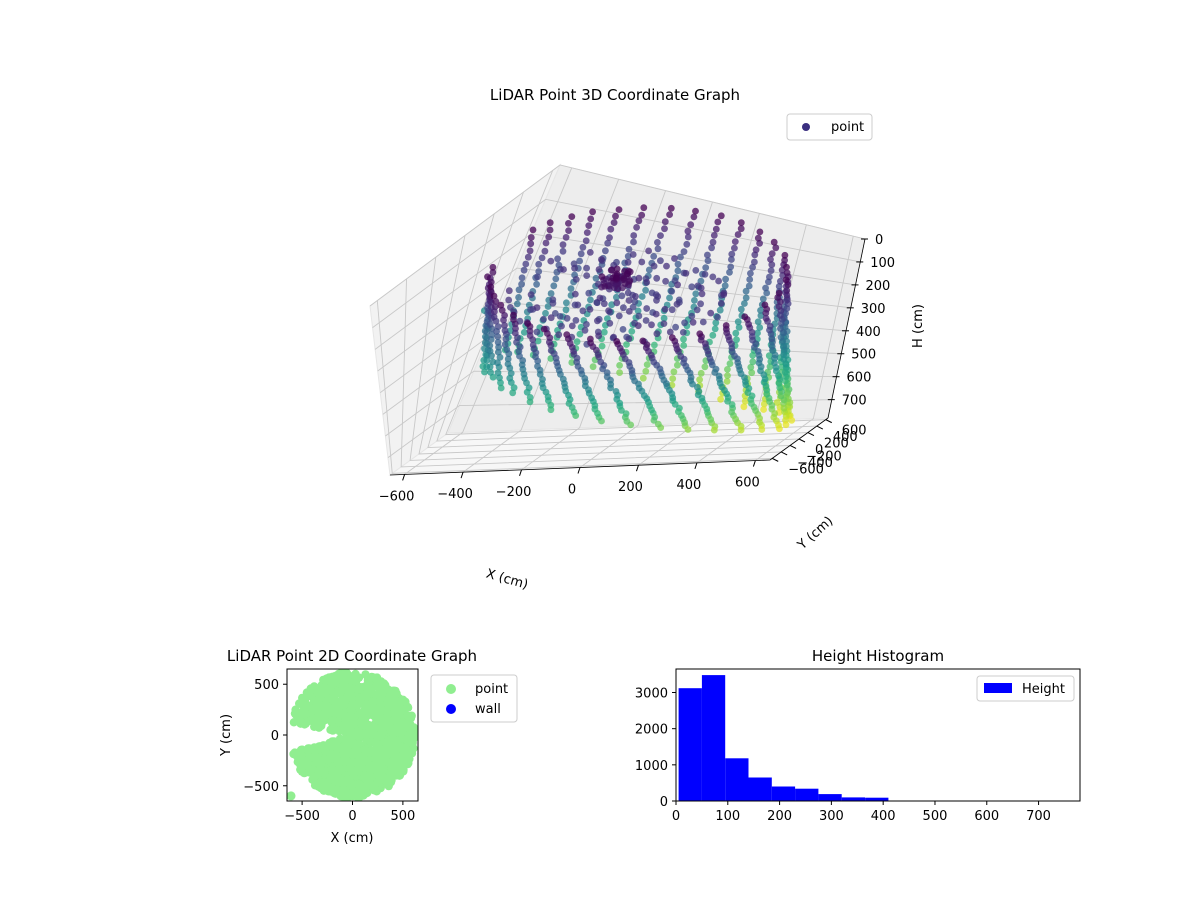  What do you see at coordinates (747, 483) in the screenshot?
I see `chart-3d-xtick-label: 600` at bounding box center [747, 483].